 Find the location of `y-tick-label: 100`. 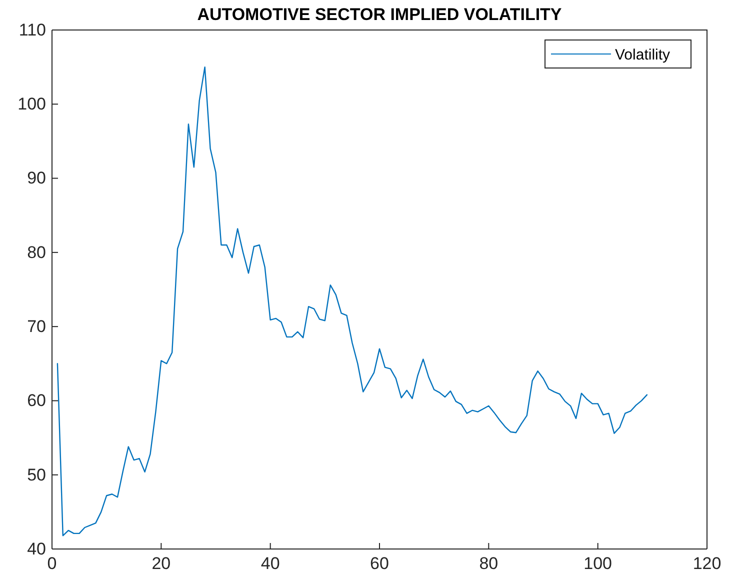

y-tick-label: 100 is located at coordinates (32, 104).